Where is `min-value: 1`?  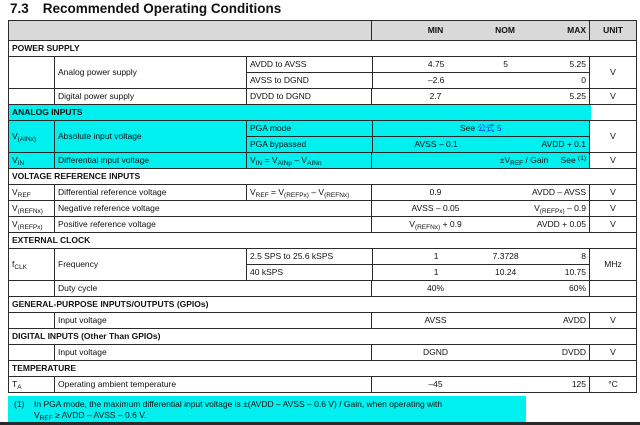
min-value: 1 is located at coordinates (436, 272).